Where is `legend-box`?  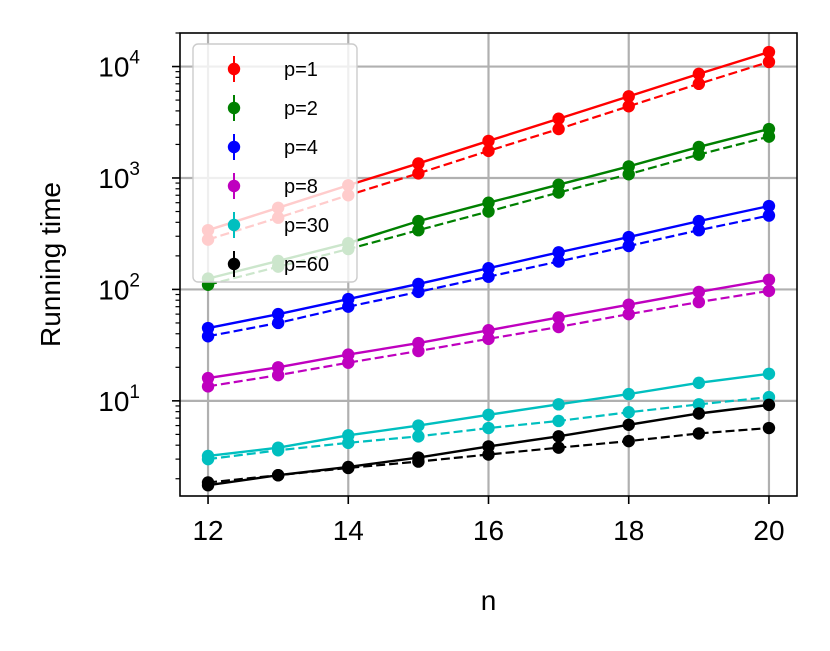
legend-box is located at coordinates (275, 163).